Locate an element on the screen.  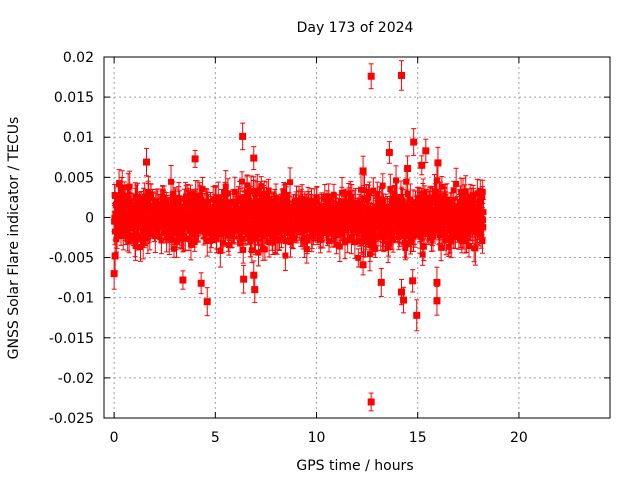
y-axis-label: GNSS Solar Flare indicator / TECUs is located at coordinates (14, 238).